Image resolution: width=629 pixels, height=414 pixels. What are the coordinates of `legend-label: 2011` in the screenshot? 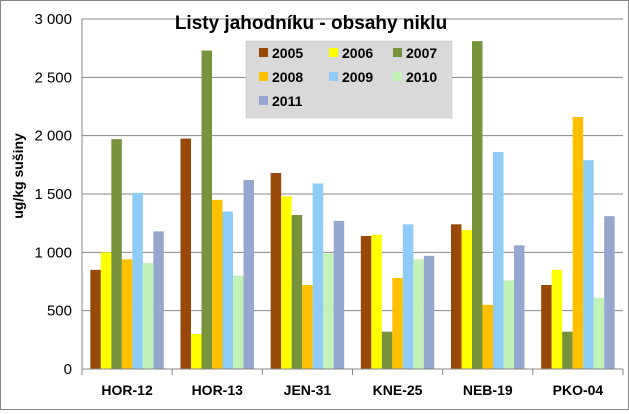 It's located at (287, 101).